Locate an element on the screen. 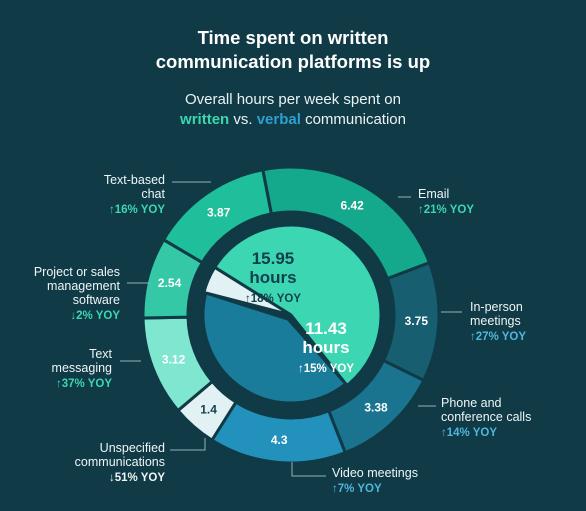  chart-title-line-1: Time spent on written is located at coordinates (293, 37).